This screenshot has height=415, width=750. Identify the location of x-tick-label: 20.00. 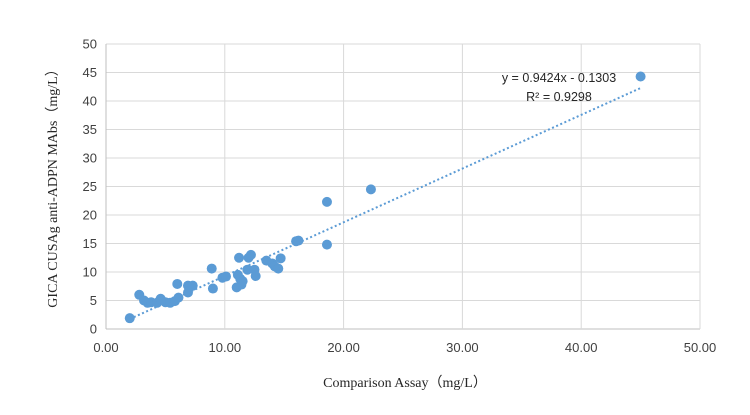
(343, 347).